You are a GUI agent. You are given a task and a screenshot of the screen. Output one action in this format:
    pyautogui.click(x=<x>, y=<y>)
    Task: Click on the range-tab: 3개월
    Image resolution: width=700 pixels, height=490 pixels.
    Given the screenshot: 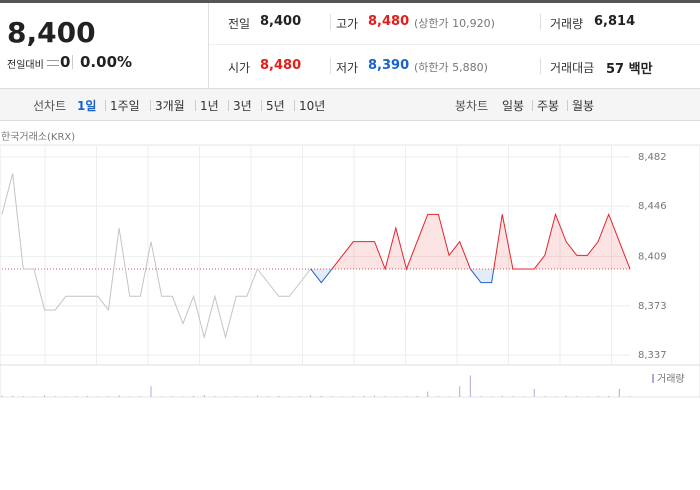 What is the action you would take?
    pyautogui.click(x=170, y=106)
    